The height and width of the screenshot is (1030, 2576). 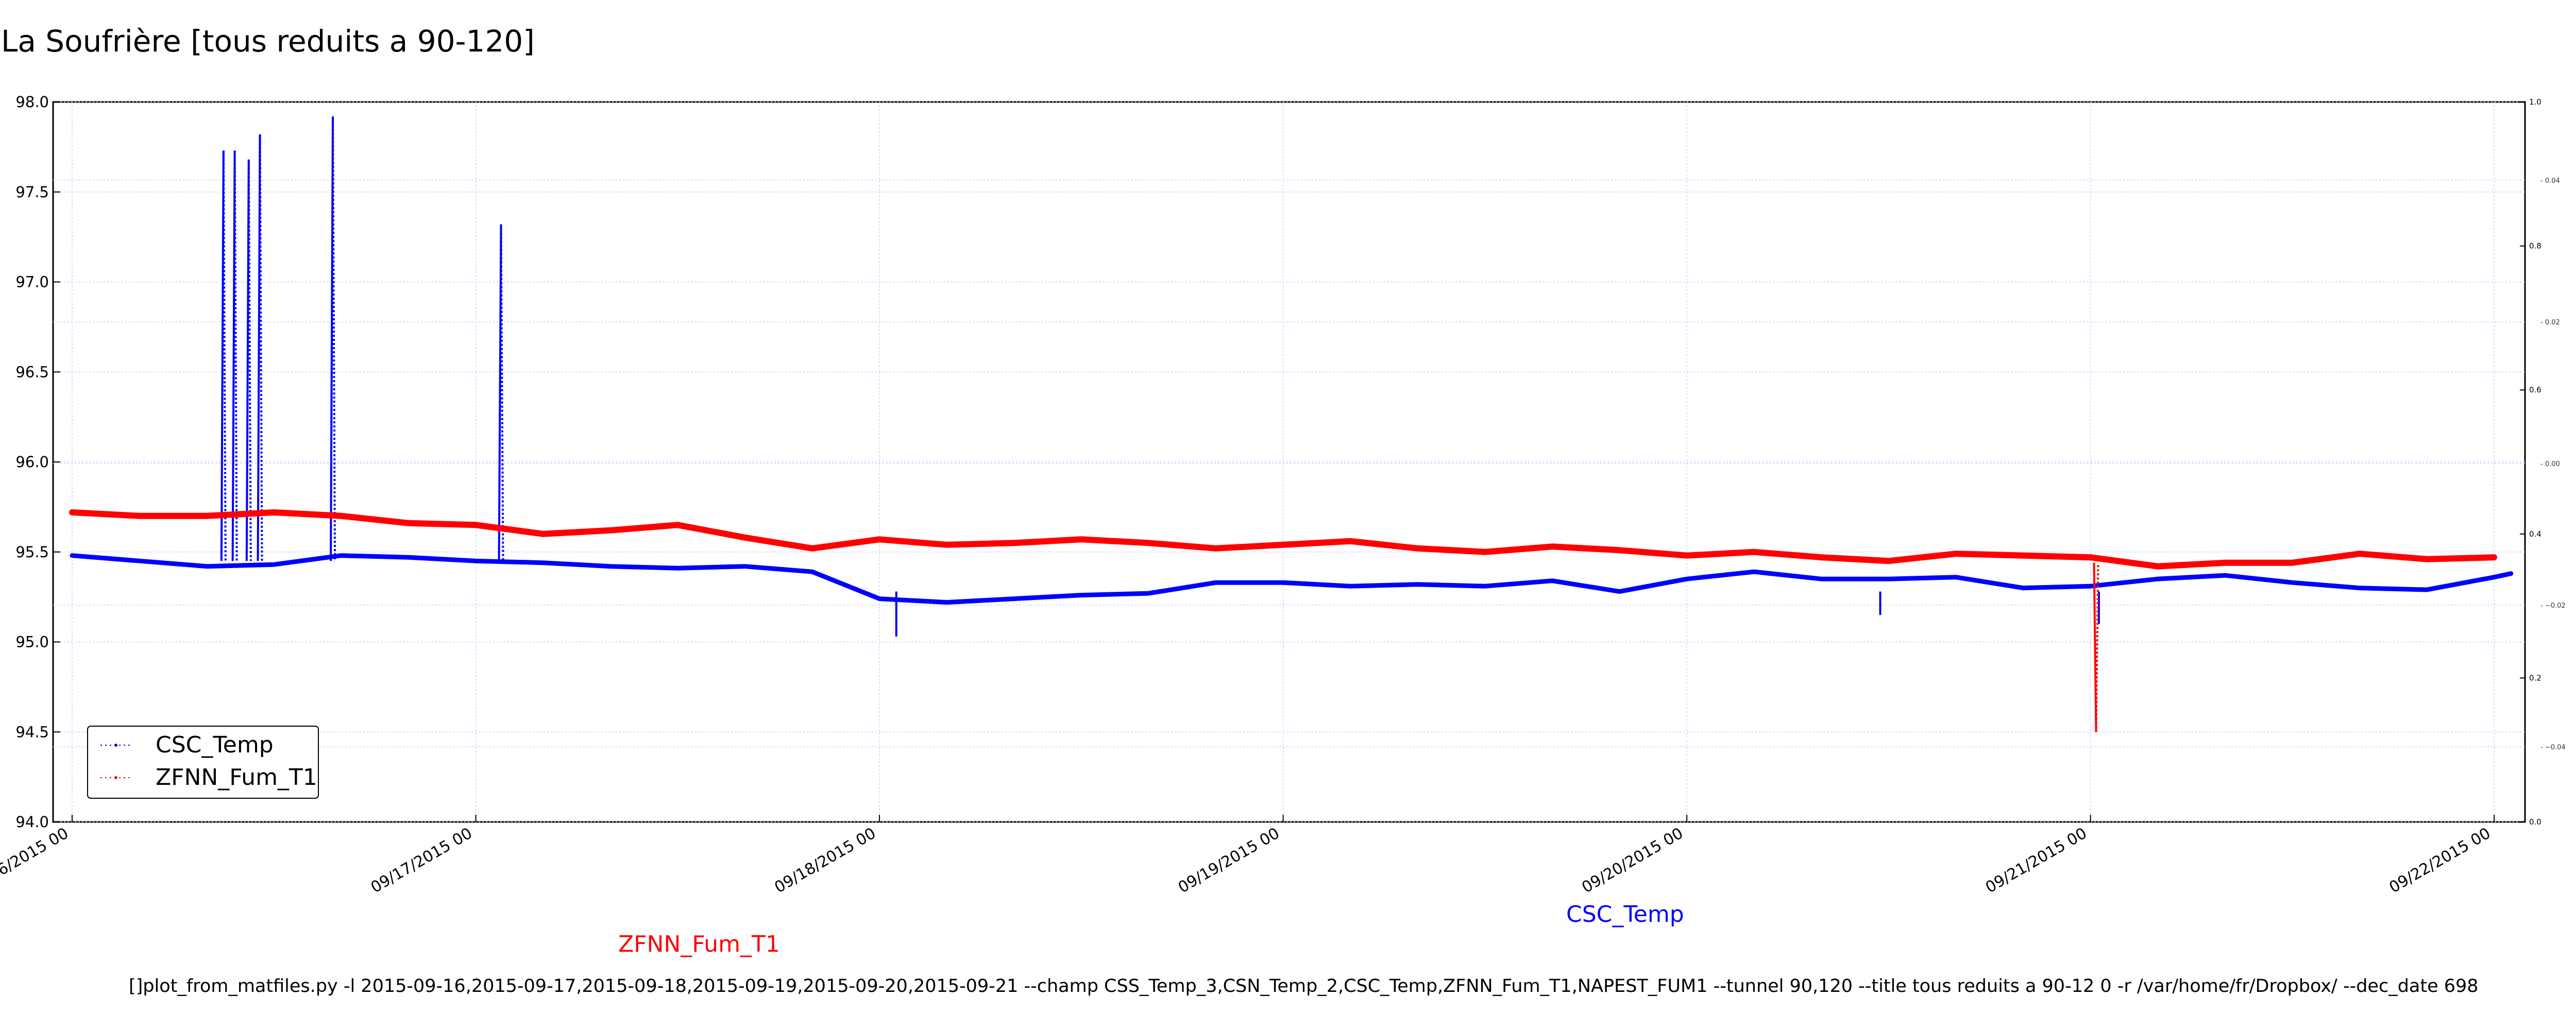 I want to click on x-tick-label: 09/19/2015 00, so click(x=1229, y=861).